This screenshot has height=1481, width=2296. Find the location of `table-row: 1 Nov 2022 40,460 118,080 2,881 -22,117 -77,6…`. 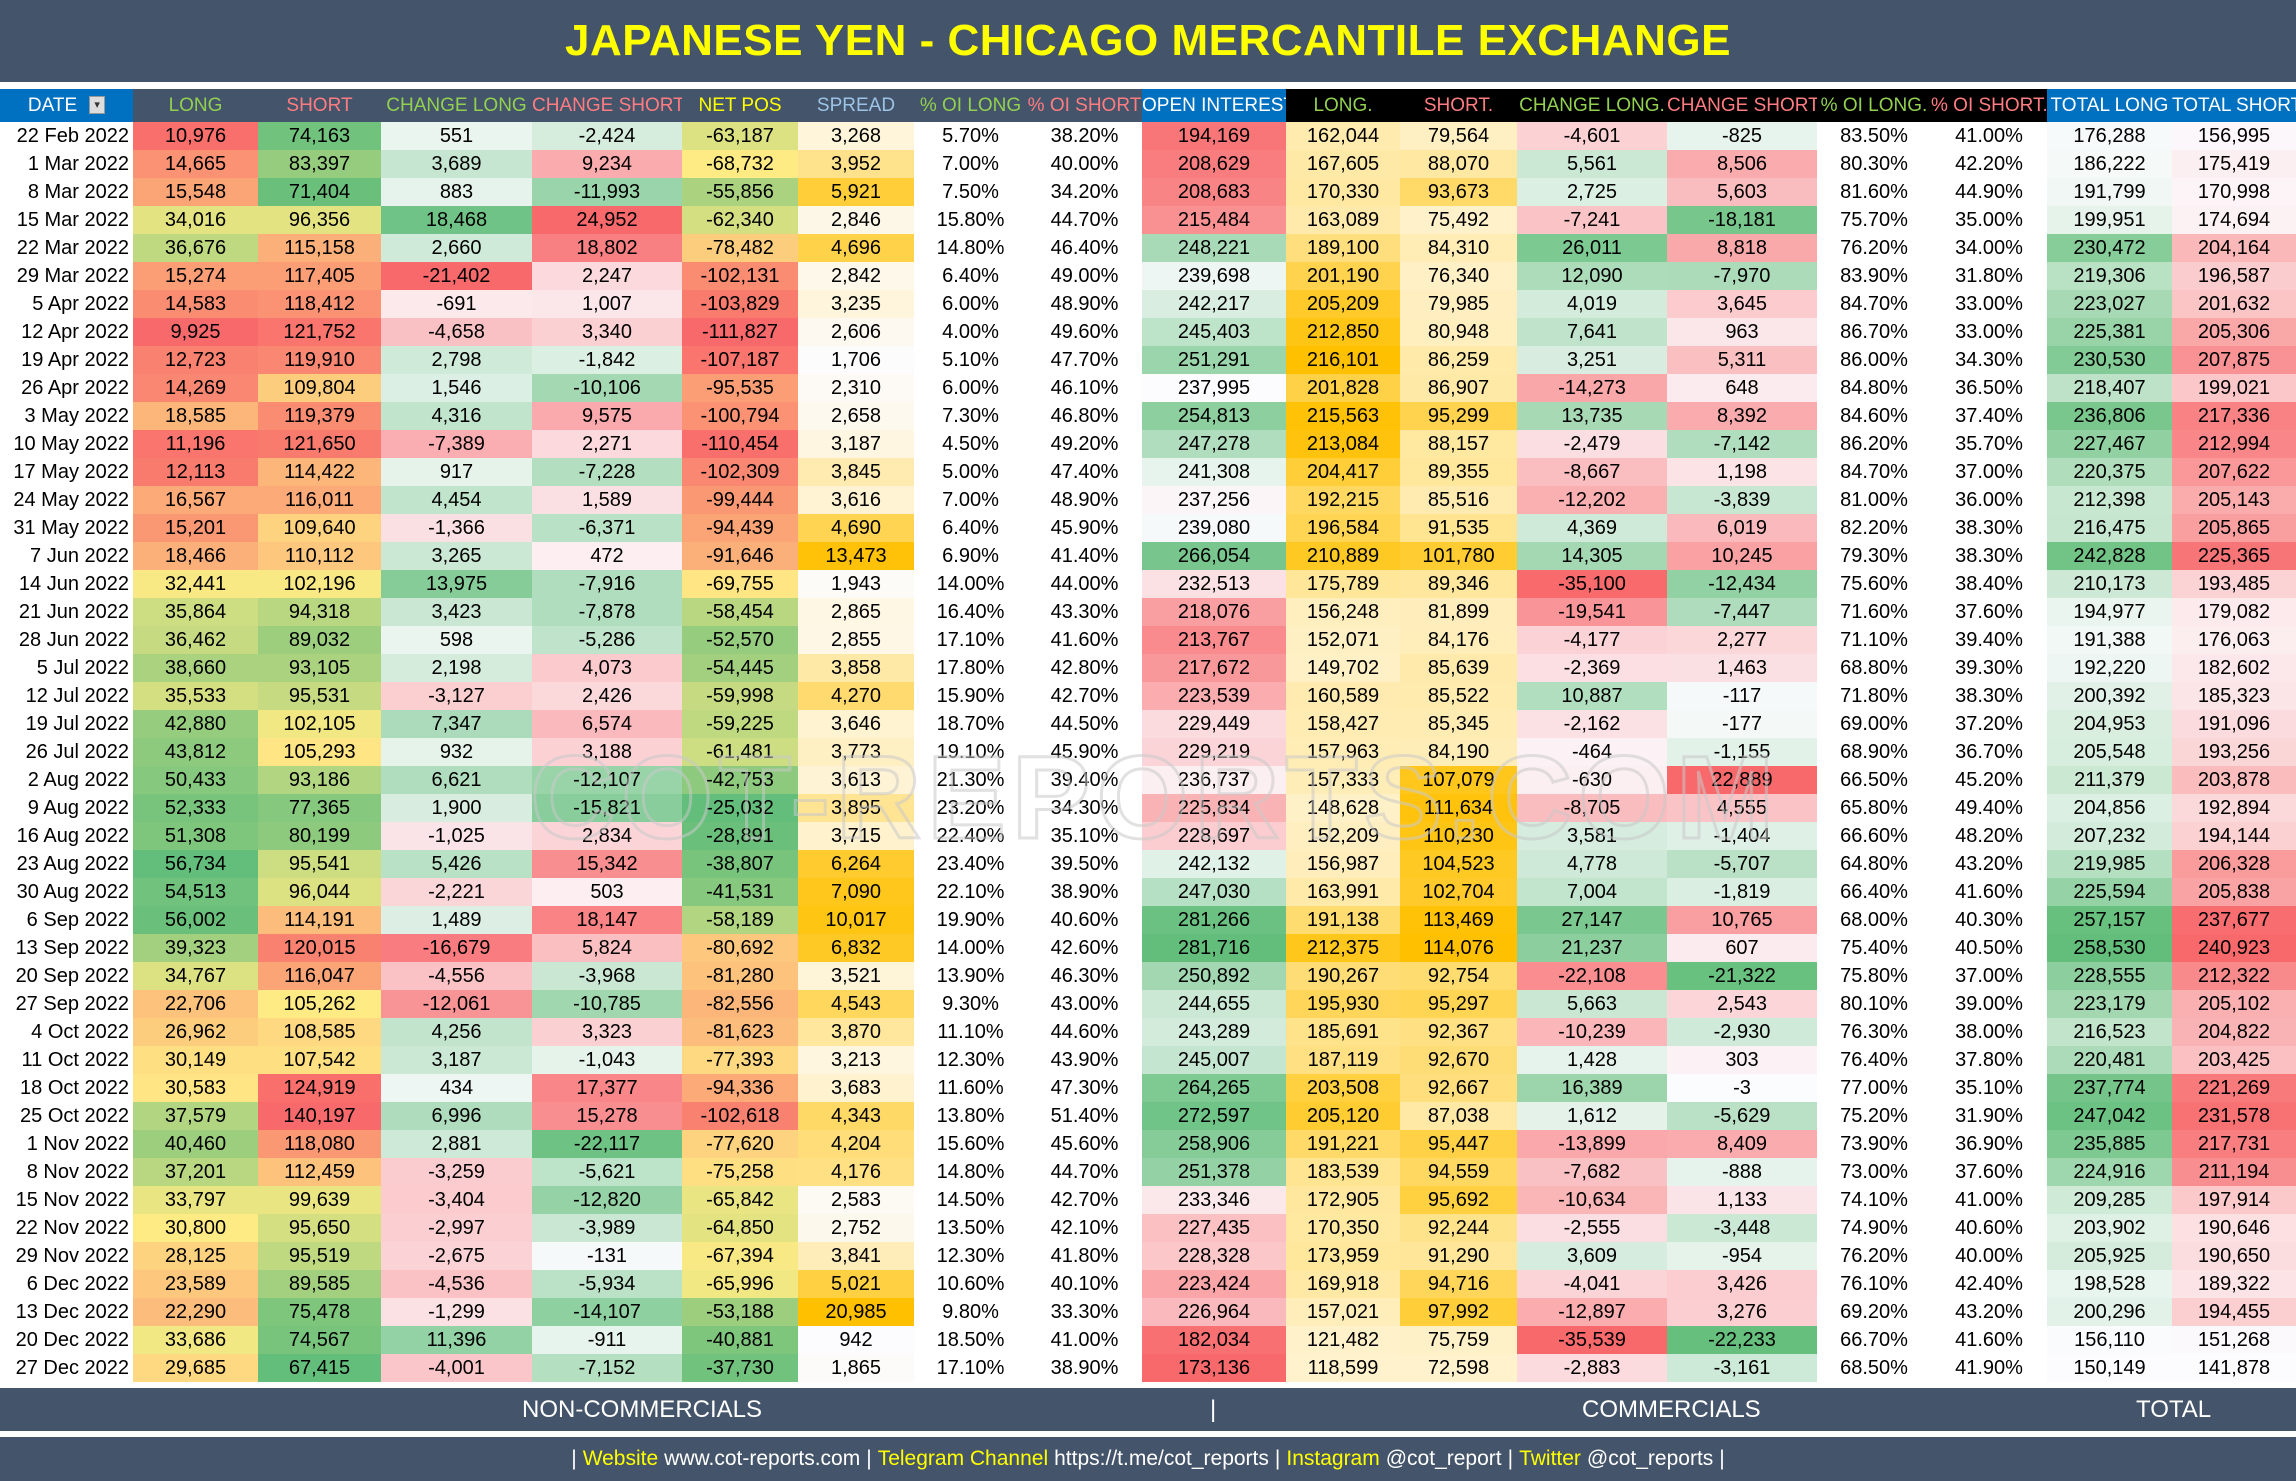

table-row: 1 Nov 2022 40,460 118,080 2,881 -22,117 -77,6… is located at coordinates (1148, 1144).